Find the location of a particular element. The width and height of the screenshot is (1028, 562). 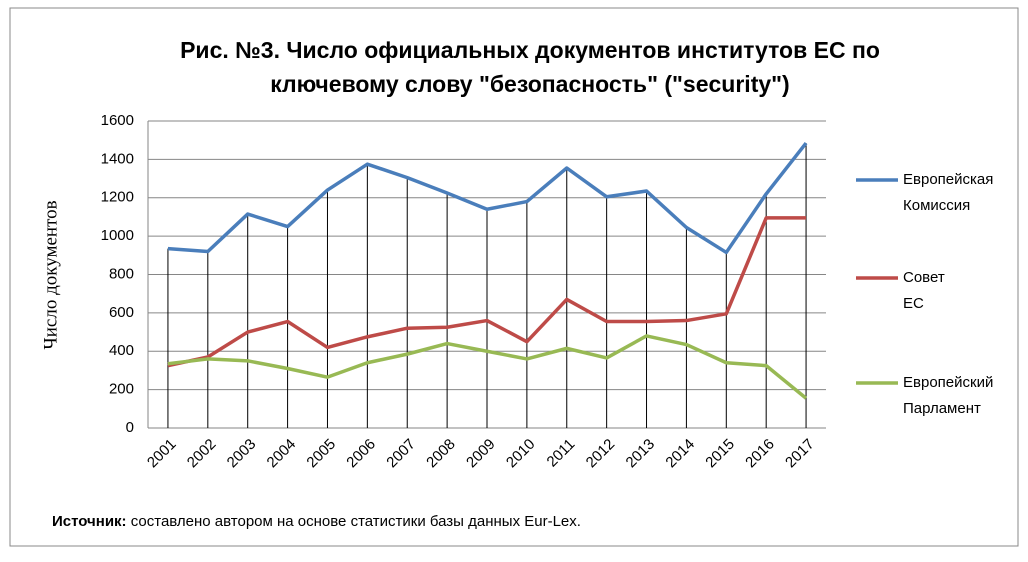

legend-label: Совет ЕС is located at coordinates (924, 290).